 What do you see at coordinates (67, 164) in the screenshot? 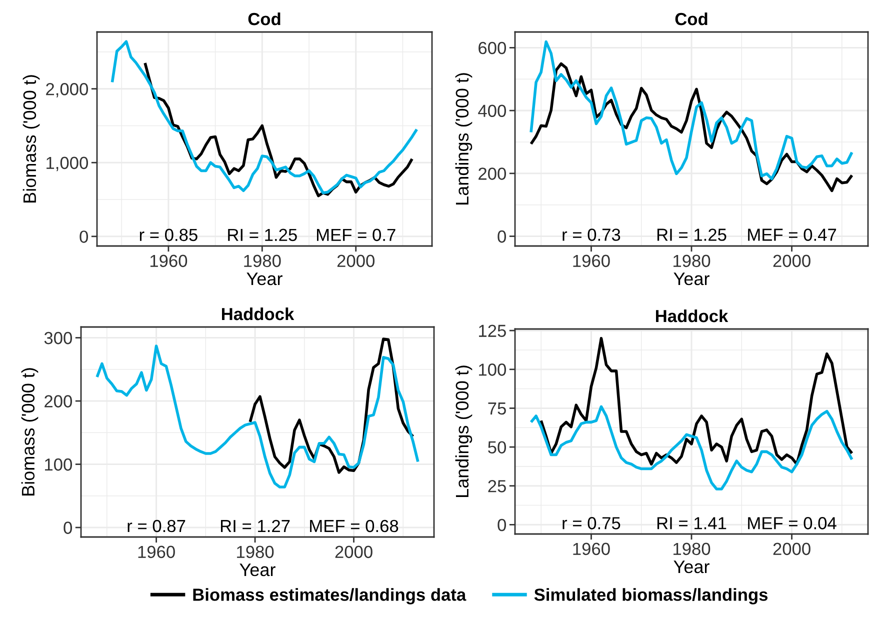
I see `y-tick-label: 1,000` at bounding box center [67, 164].